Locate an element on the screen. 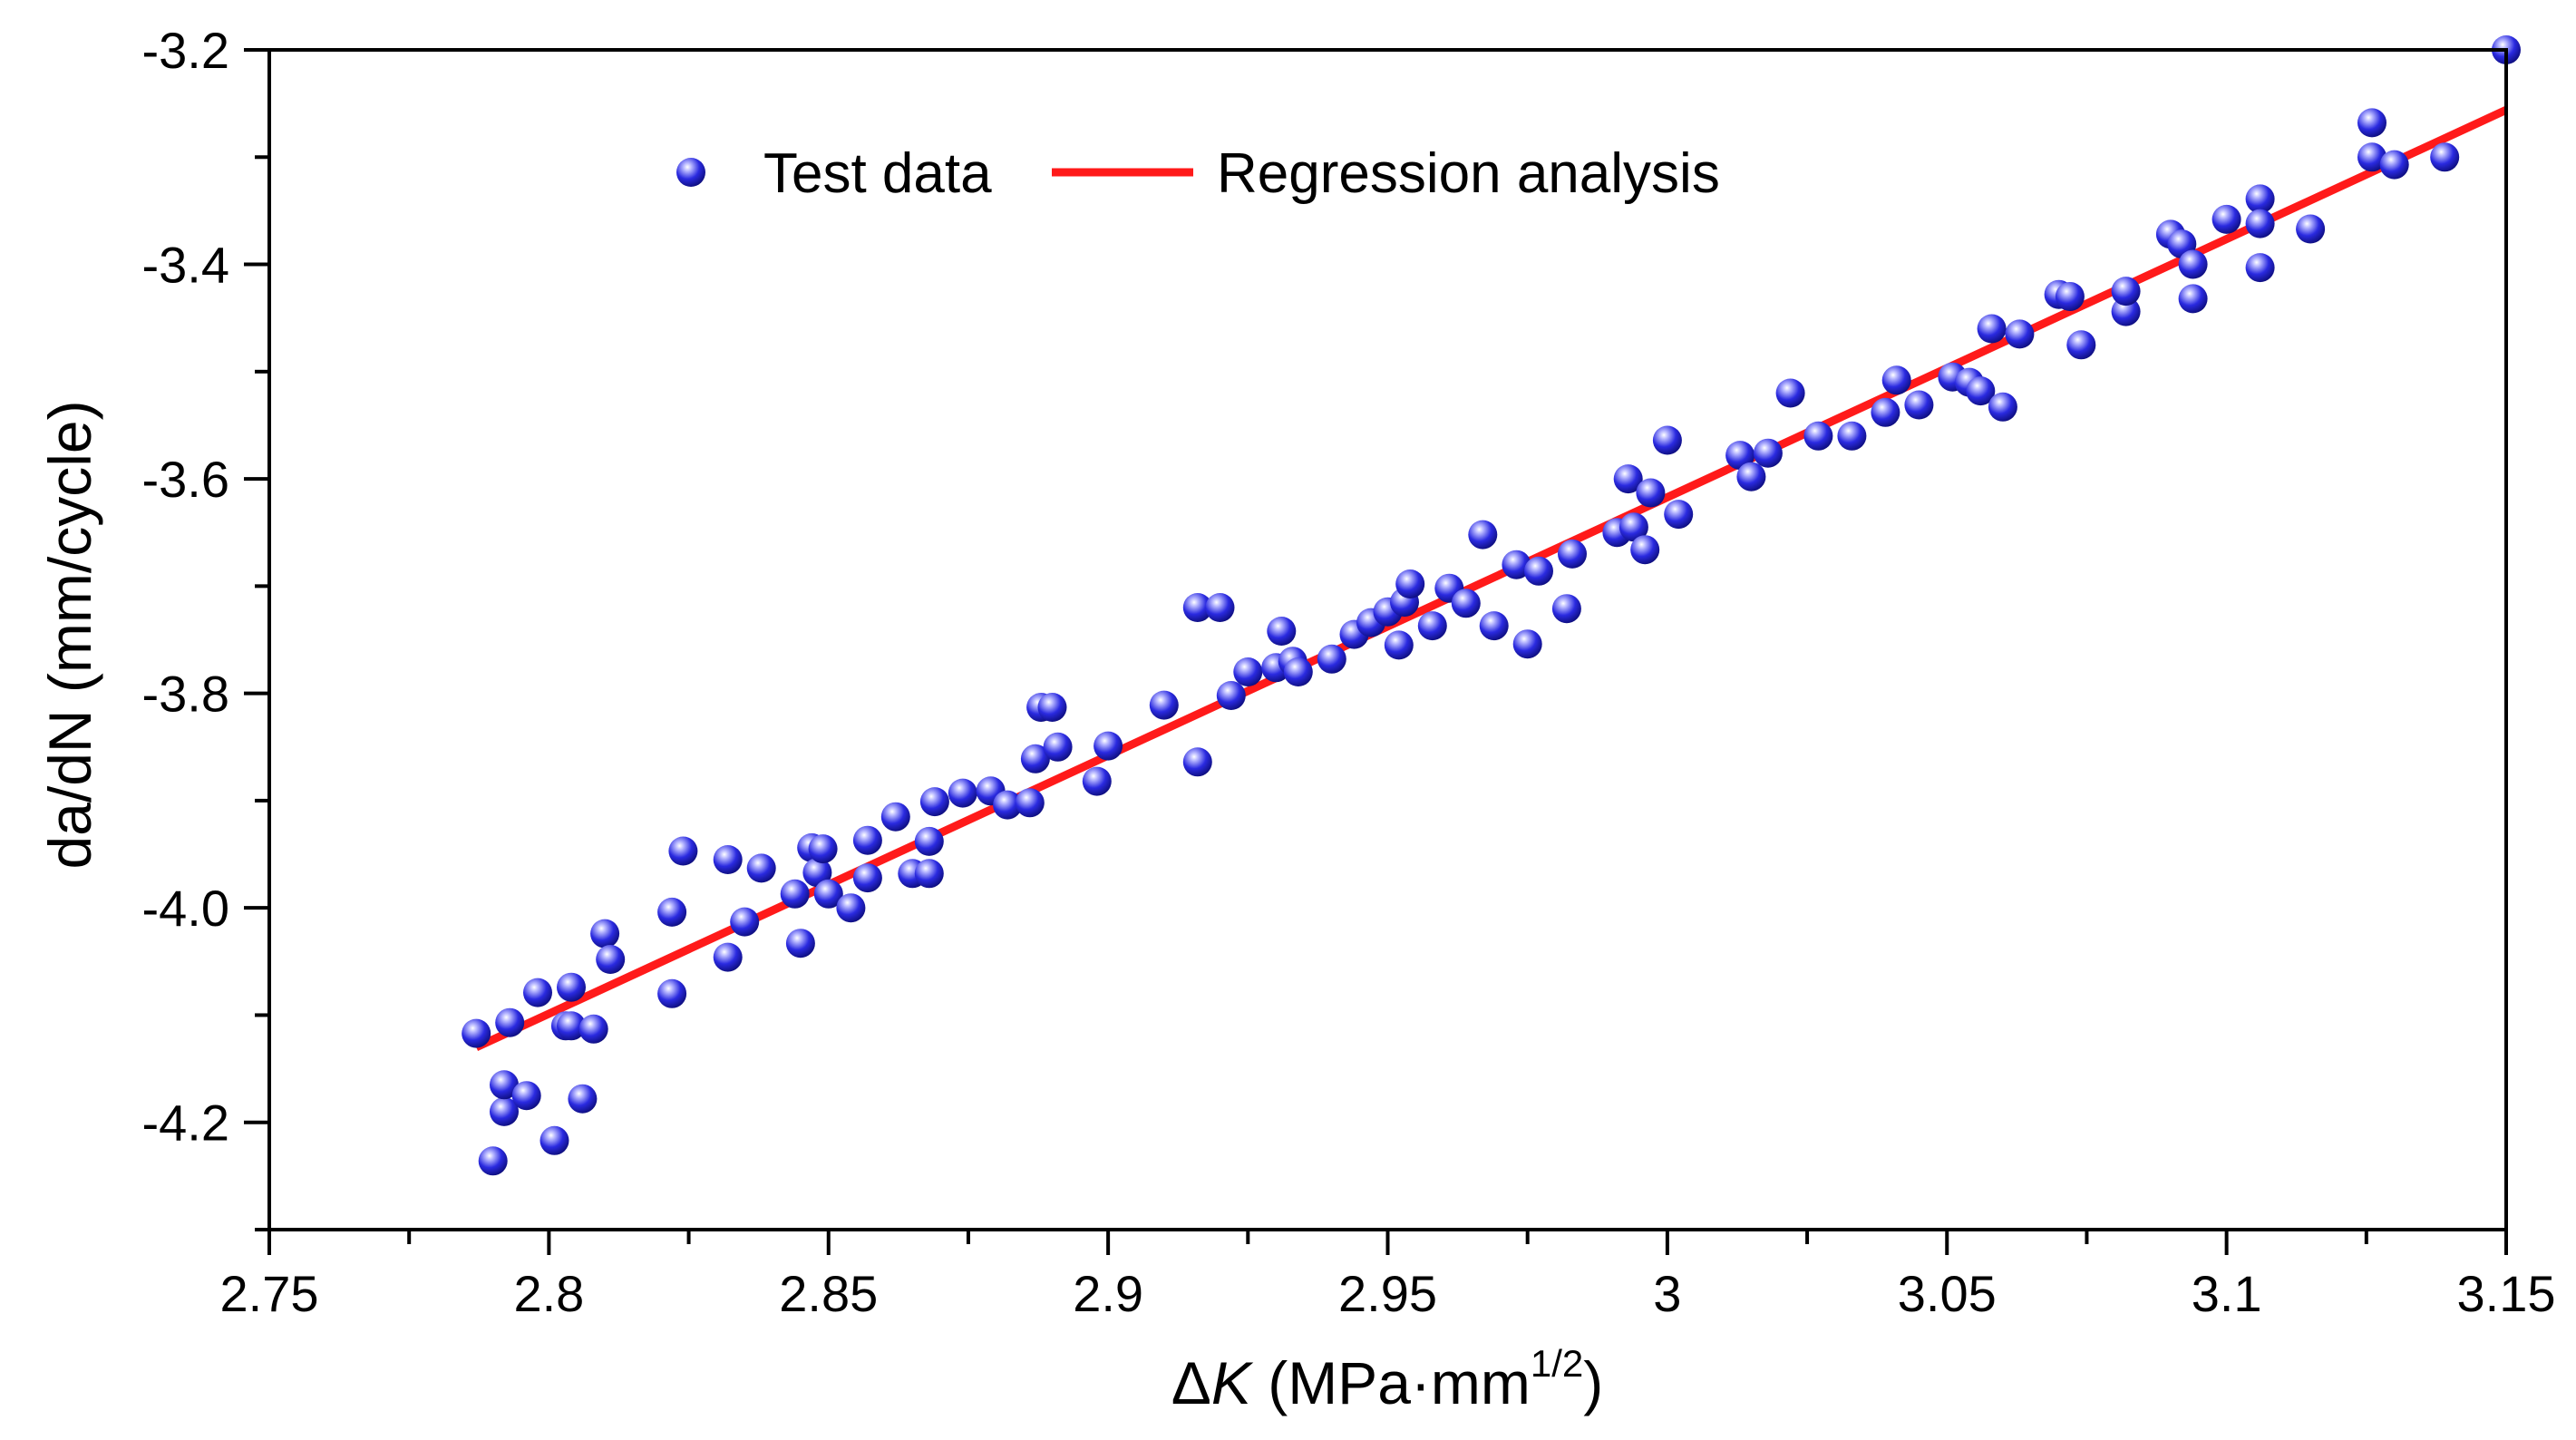 The width and height of the screenshot is (2576, 1440). x-axis-title-close: ) is located at coordinates (1593, 1382).